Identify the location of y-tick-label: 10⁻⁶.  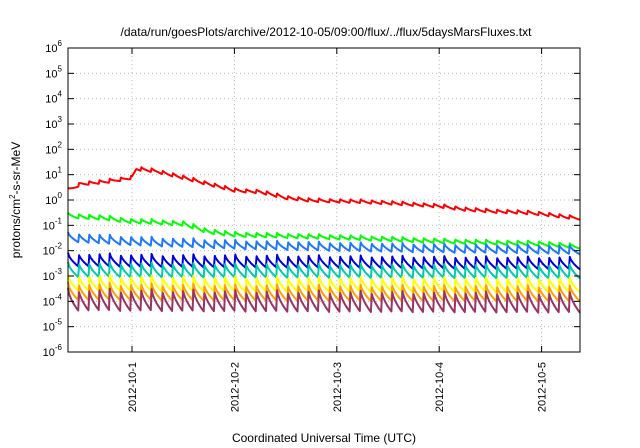
(53, 351).